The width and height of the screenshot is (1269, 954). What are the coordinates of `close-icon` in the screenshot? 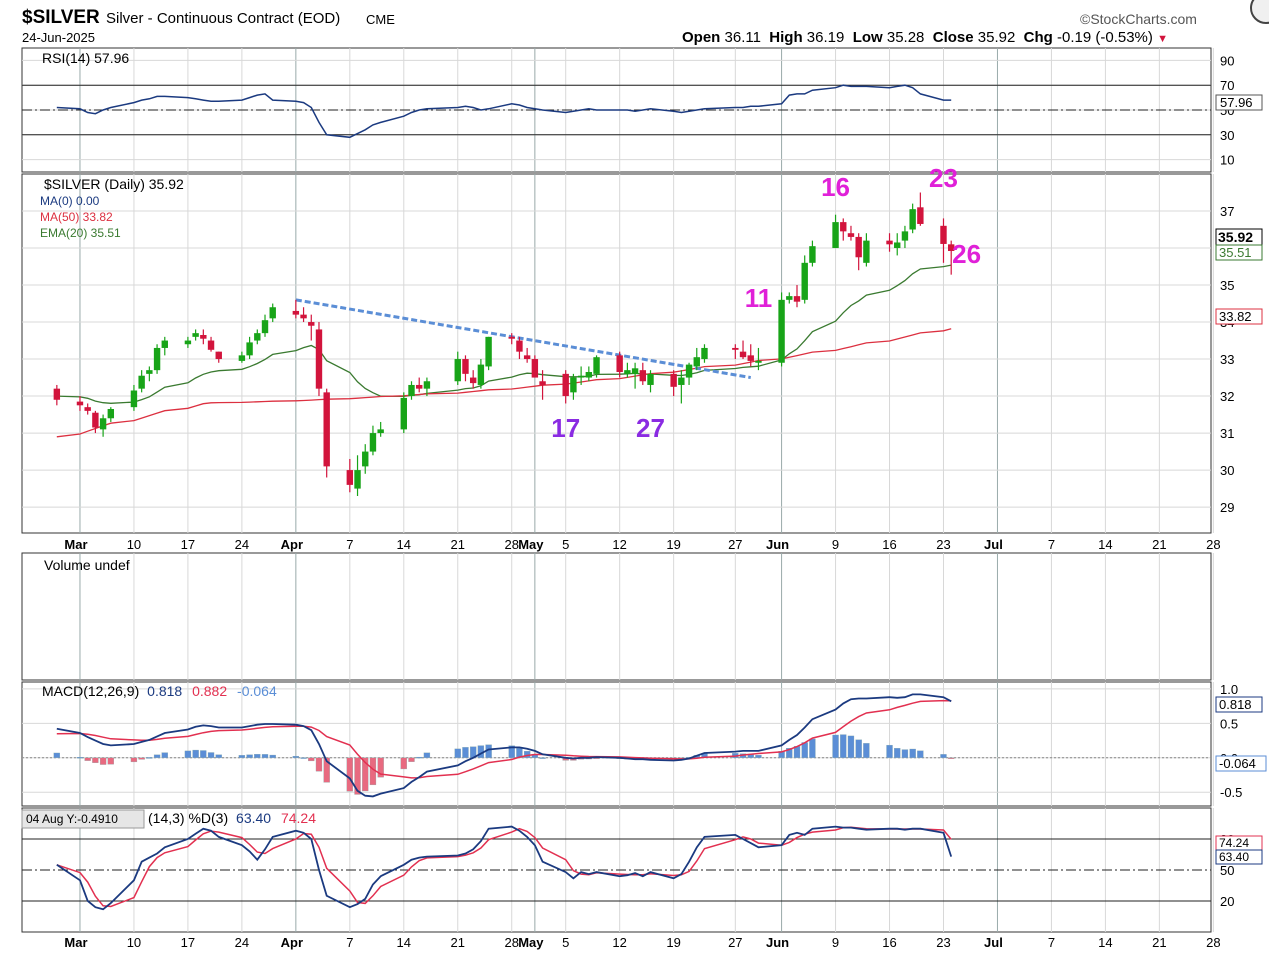 It's located at (1259, 12).